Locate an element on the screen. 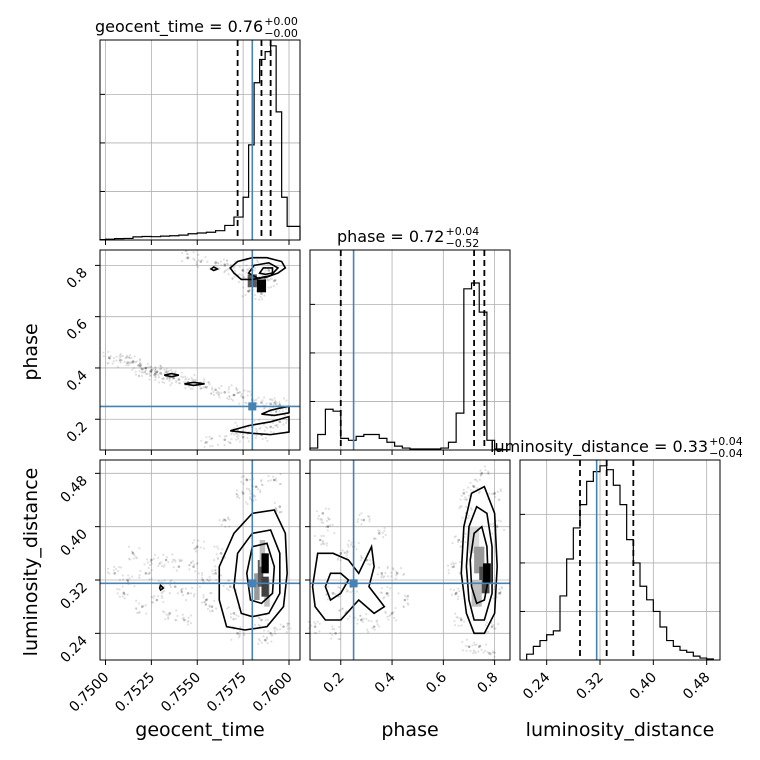 This screenshot has width=760, height=760. density-bin is located at coordinates (261, 286).